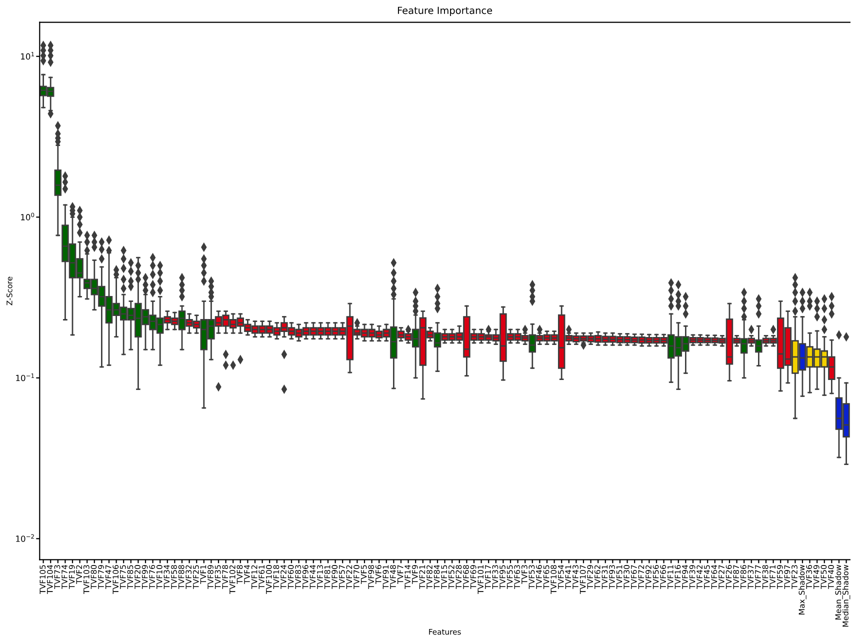 This screenshot has width=862, height=636. I want to click on y-tick-label: 10$^{−1}$, so click(25, 378).